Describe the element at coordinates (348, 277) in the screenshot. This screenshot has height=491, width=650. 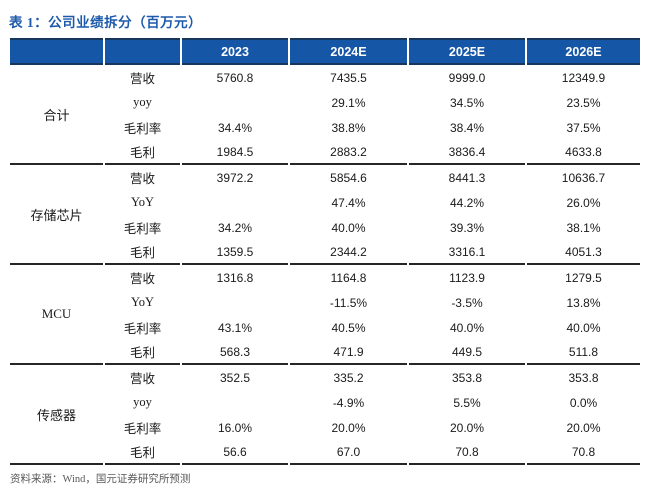
I see `value-cell: 1164.8` at that location.